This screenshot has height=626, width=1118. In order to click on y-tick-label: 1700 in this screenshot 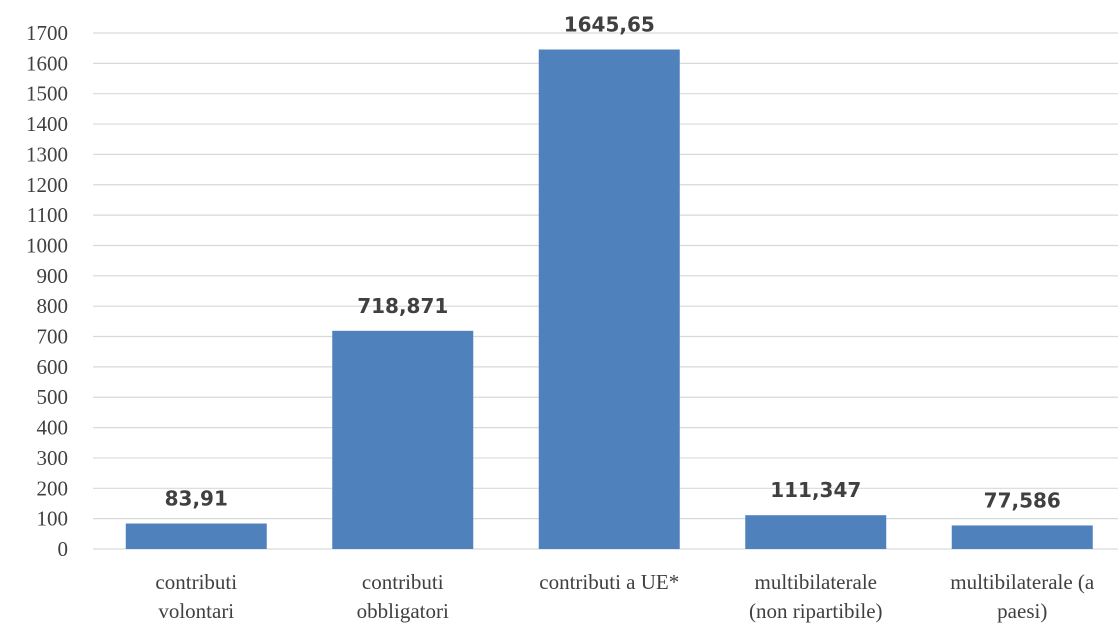, I will do `click(47, 33)`.